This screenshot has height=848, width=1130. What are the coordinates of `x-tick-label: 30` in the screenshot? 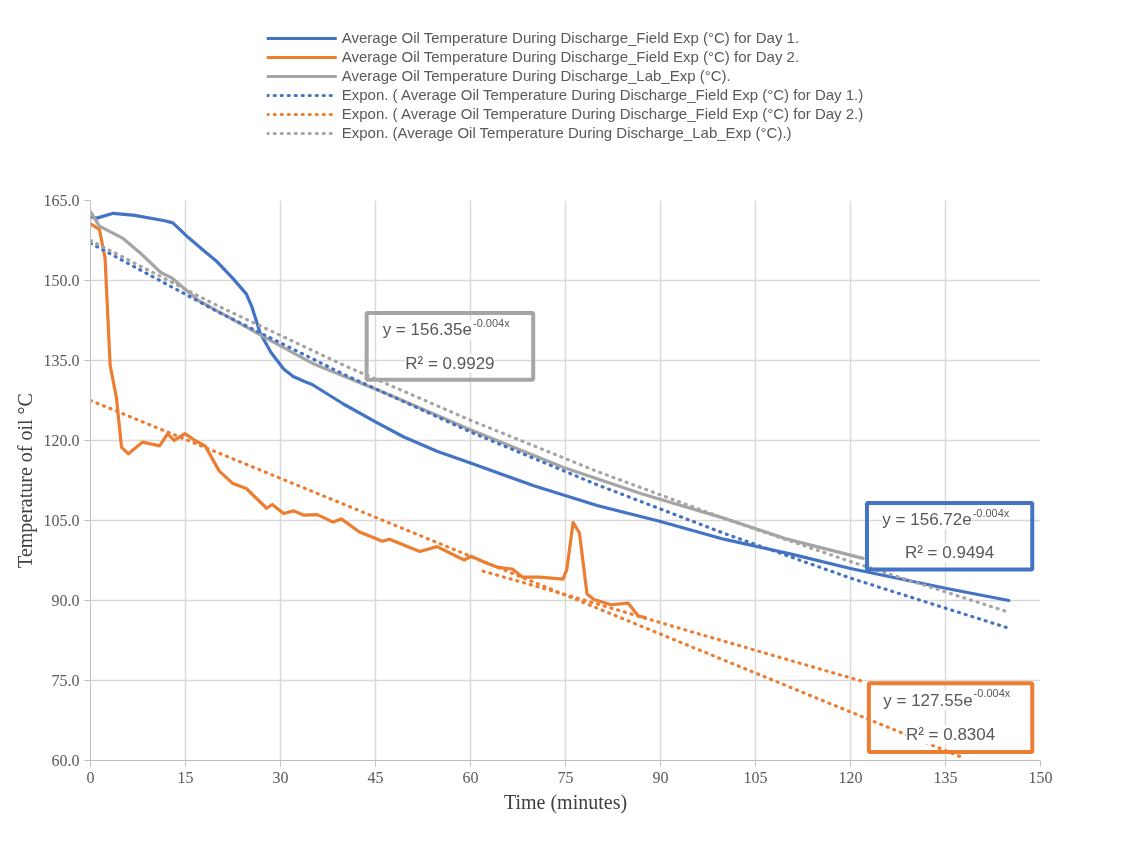 It's located at (280, 777).